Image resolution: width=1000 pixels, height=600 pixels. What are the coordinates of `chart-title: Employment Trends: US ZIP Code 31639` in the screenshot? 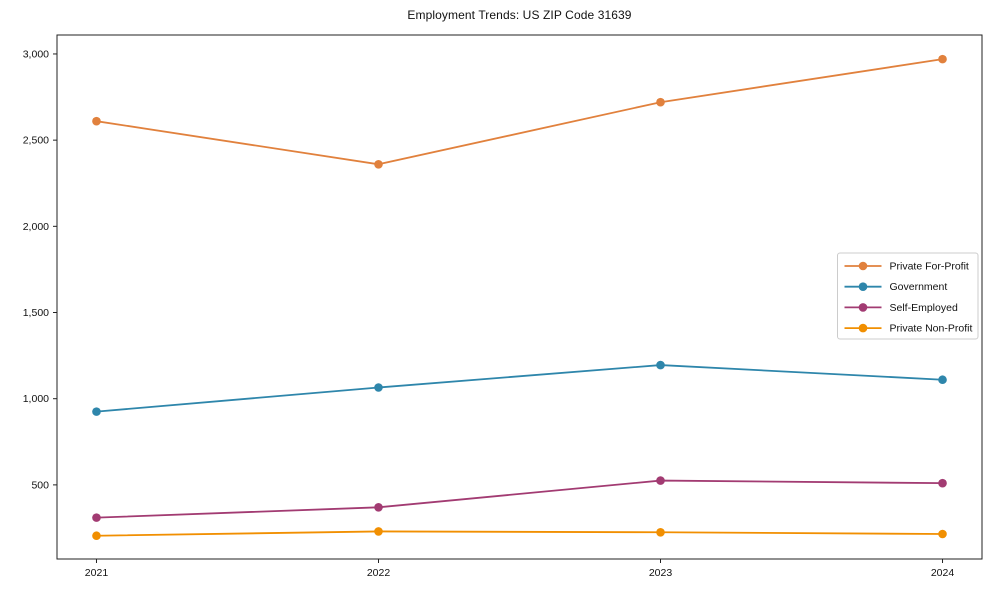 It's located at (519, 15).